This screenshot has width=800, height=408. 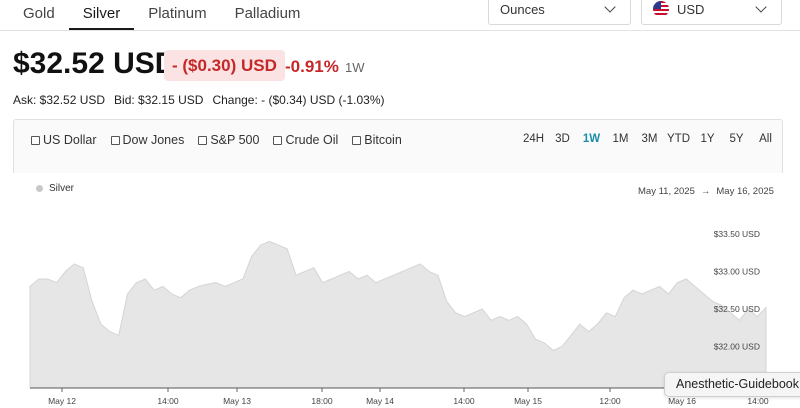 What do you see at coordinates (380, 401) in the screenshot?
I see `x-tick-label: May 14` at bounding box center [380, 401].